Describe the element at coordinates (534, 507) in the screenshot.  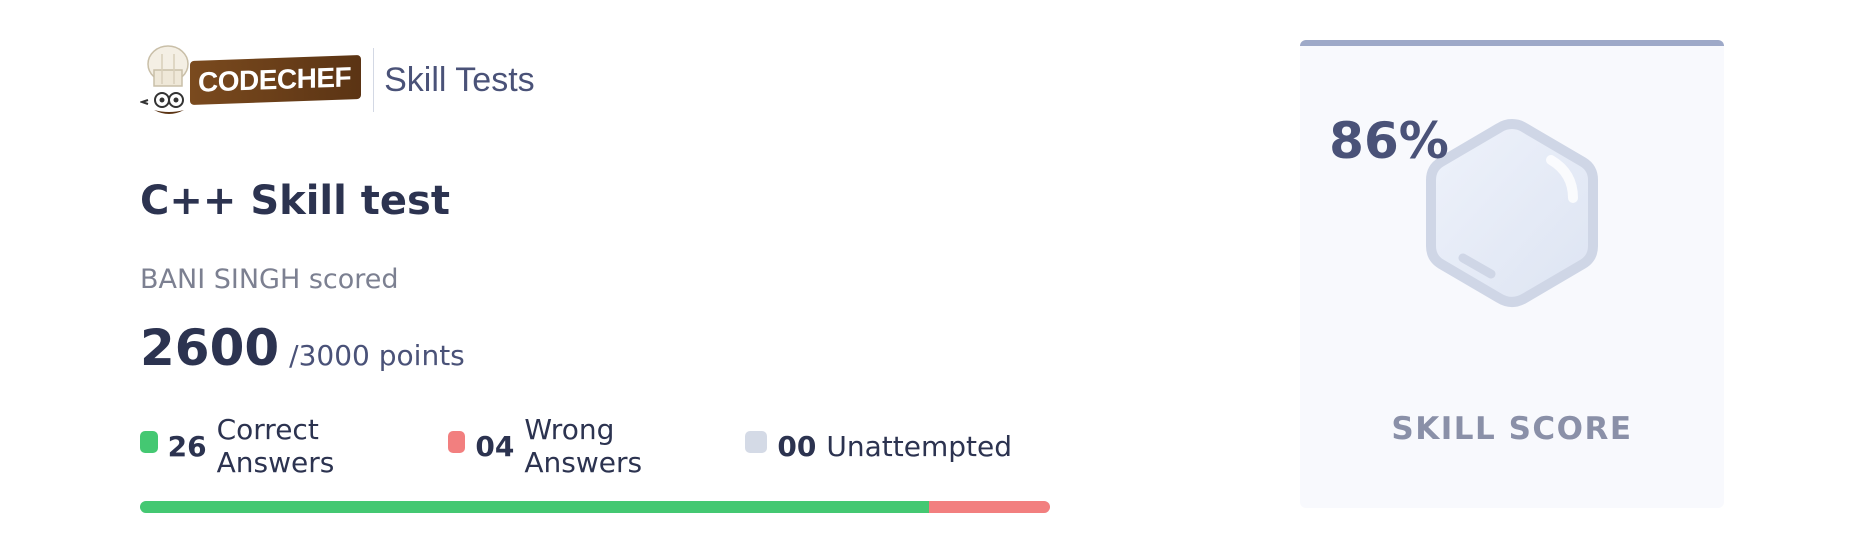
I see `progress-correct-segment` at that location.